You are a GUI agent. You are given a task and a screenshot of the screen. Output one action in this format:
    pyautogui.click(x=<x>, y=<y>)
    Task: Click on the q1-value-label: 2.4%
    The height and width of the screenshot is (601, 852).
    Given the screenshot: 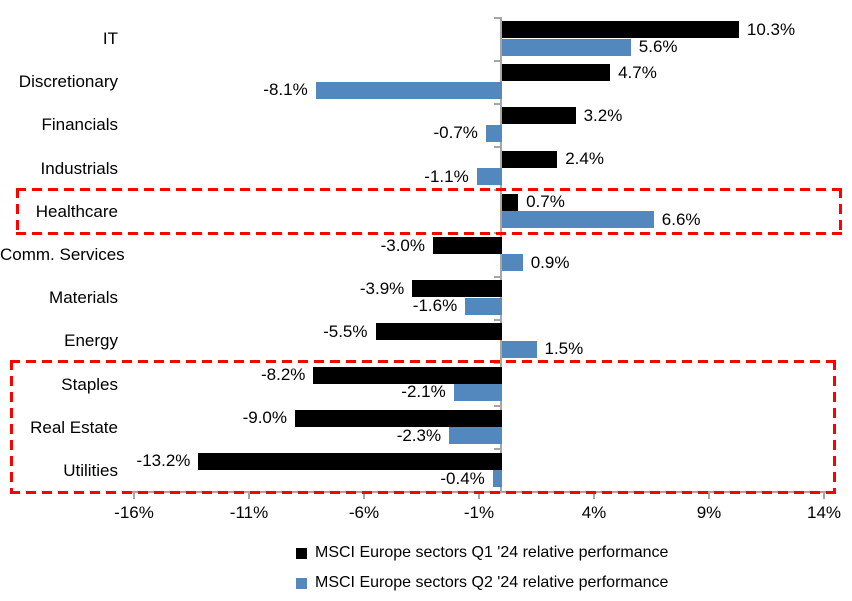 What is the action you would take?
    pyautogui.click(x=584, y=159)
    